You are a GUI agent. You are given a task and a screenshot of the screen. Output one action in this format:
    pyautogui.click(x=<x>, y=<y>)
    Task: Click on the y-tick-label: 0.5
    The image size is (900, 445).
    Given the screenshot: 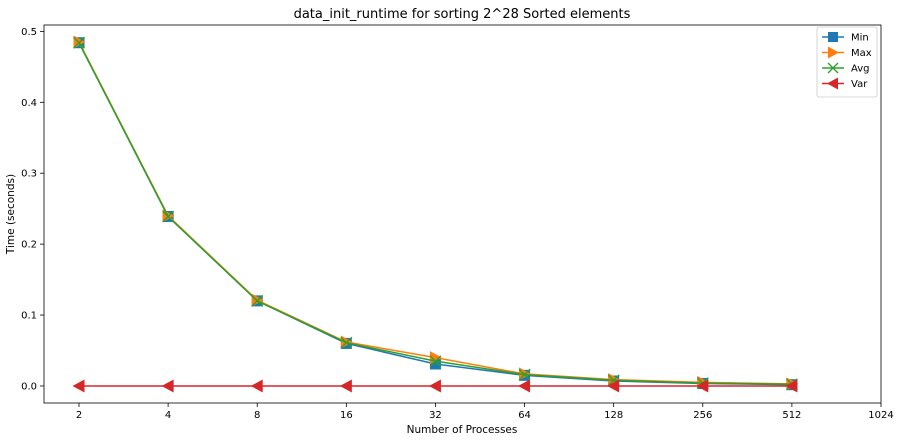 What is the action you would take?
    pyautogui.click(x=29, y=32)
    